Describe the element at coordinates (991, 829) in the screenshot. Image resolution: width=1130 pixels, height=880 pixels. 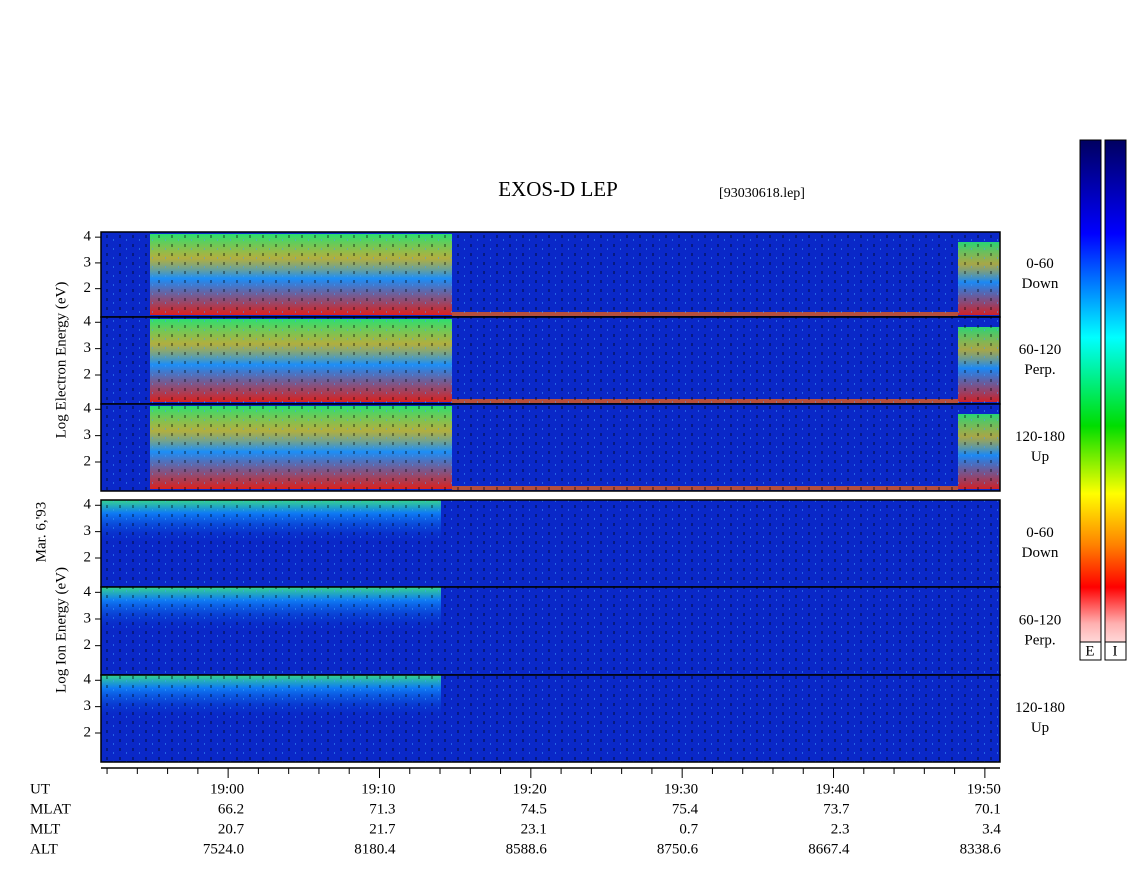
I see `ephemeris-value: 3.4` at that location.